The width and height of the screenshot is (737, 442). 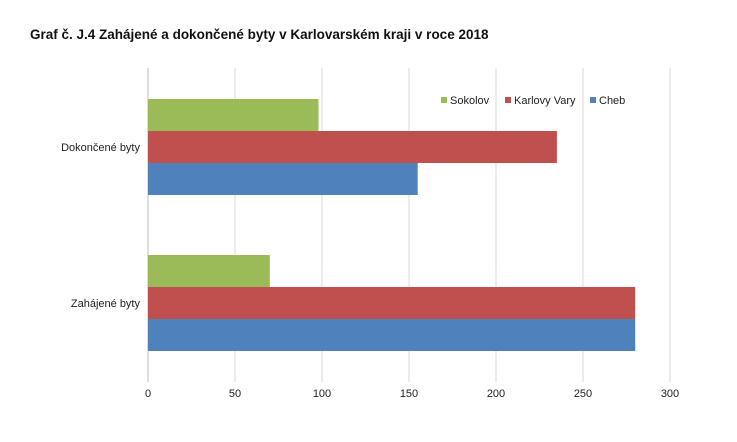 I want to click on legend: Sokolov Karlovy Vary Cheb, so click(x=533, y=101).